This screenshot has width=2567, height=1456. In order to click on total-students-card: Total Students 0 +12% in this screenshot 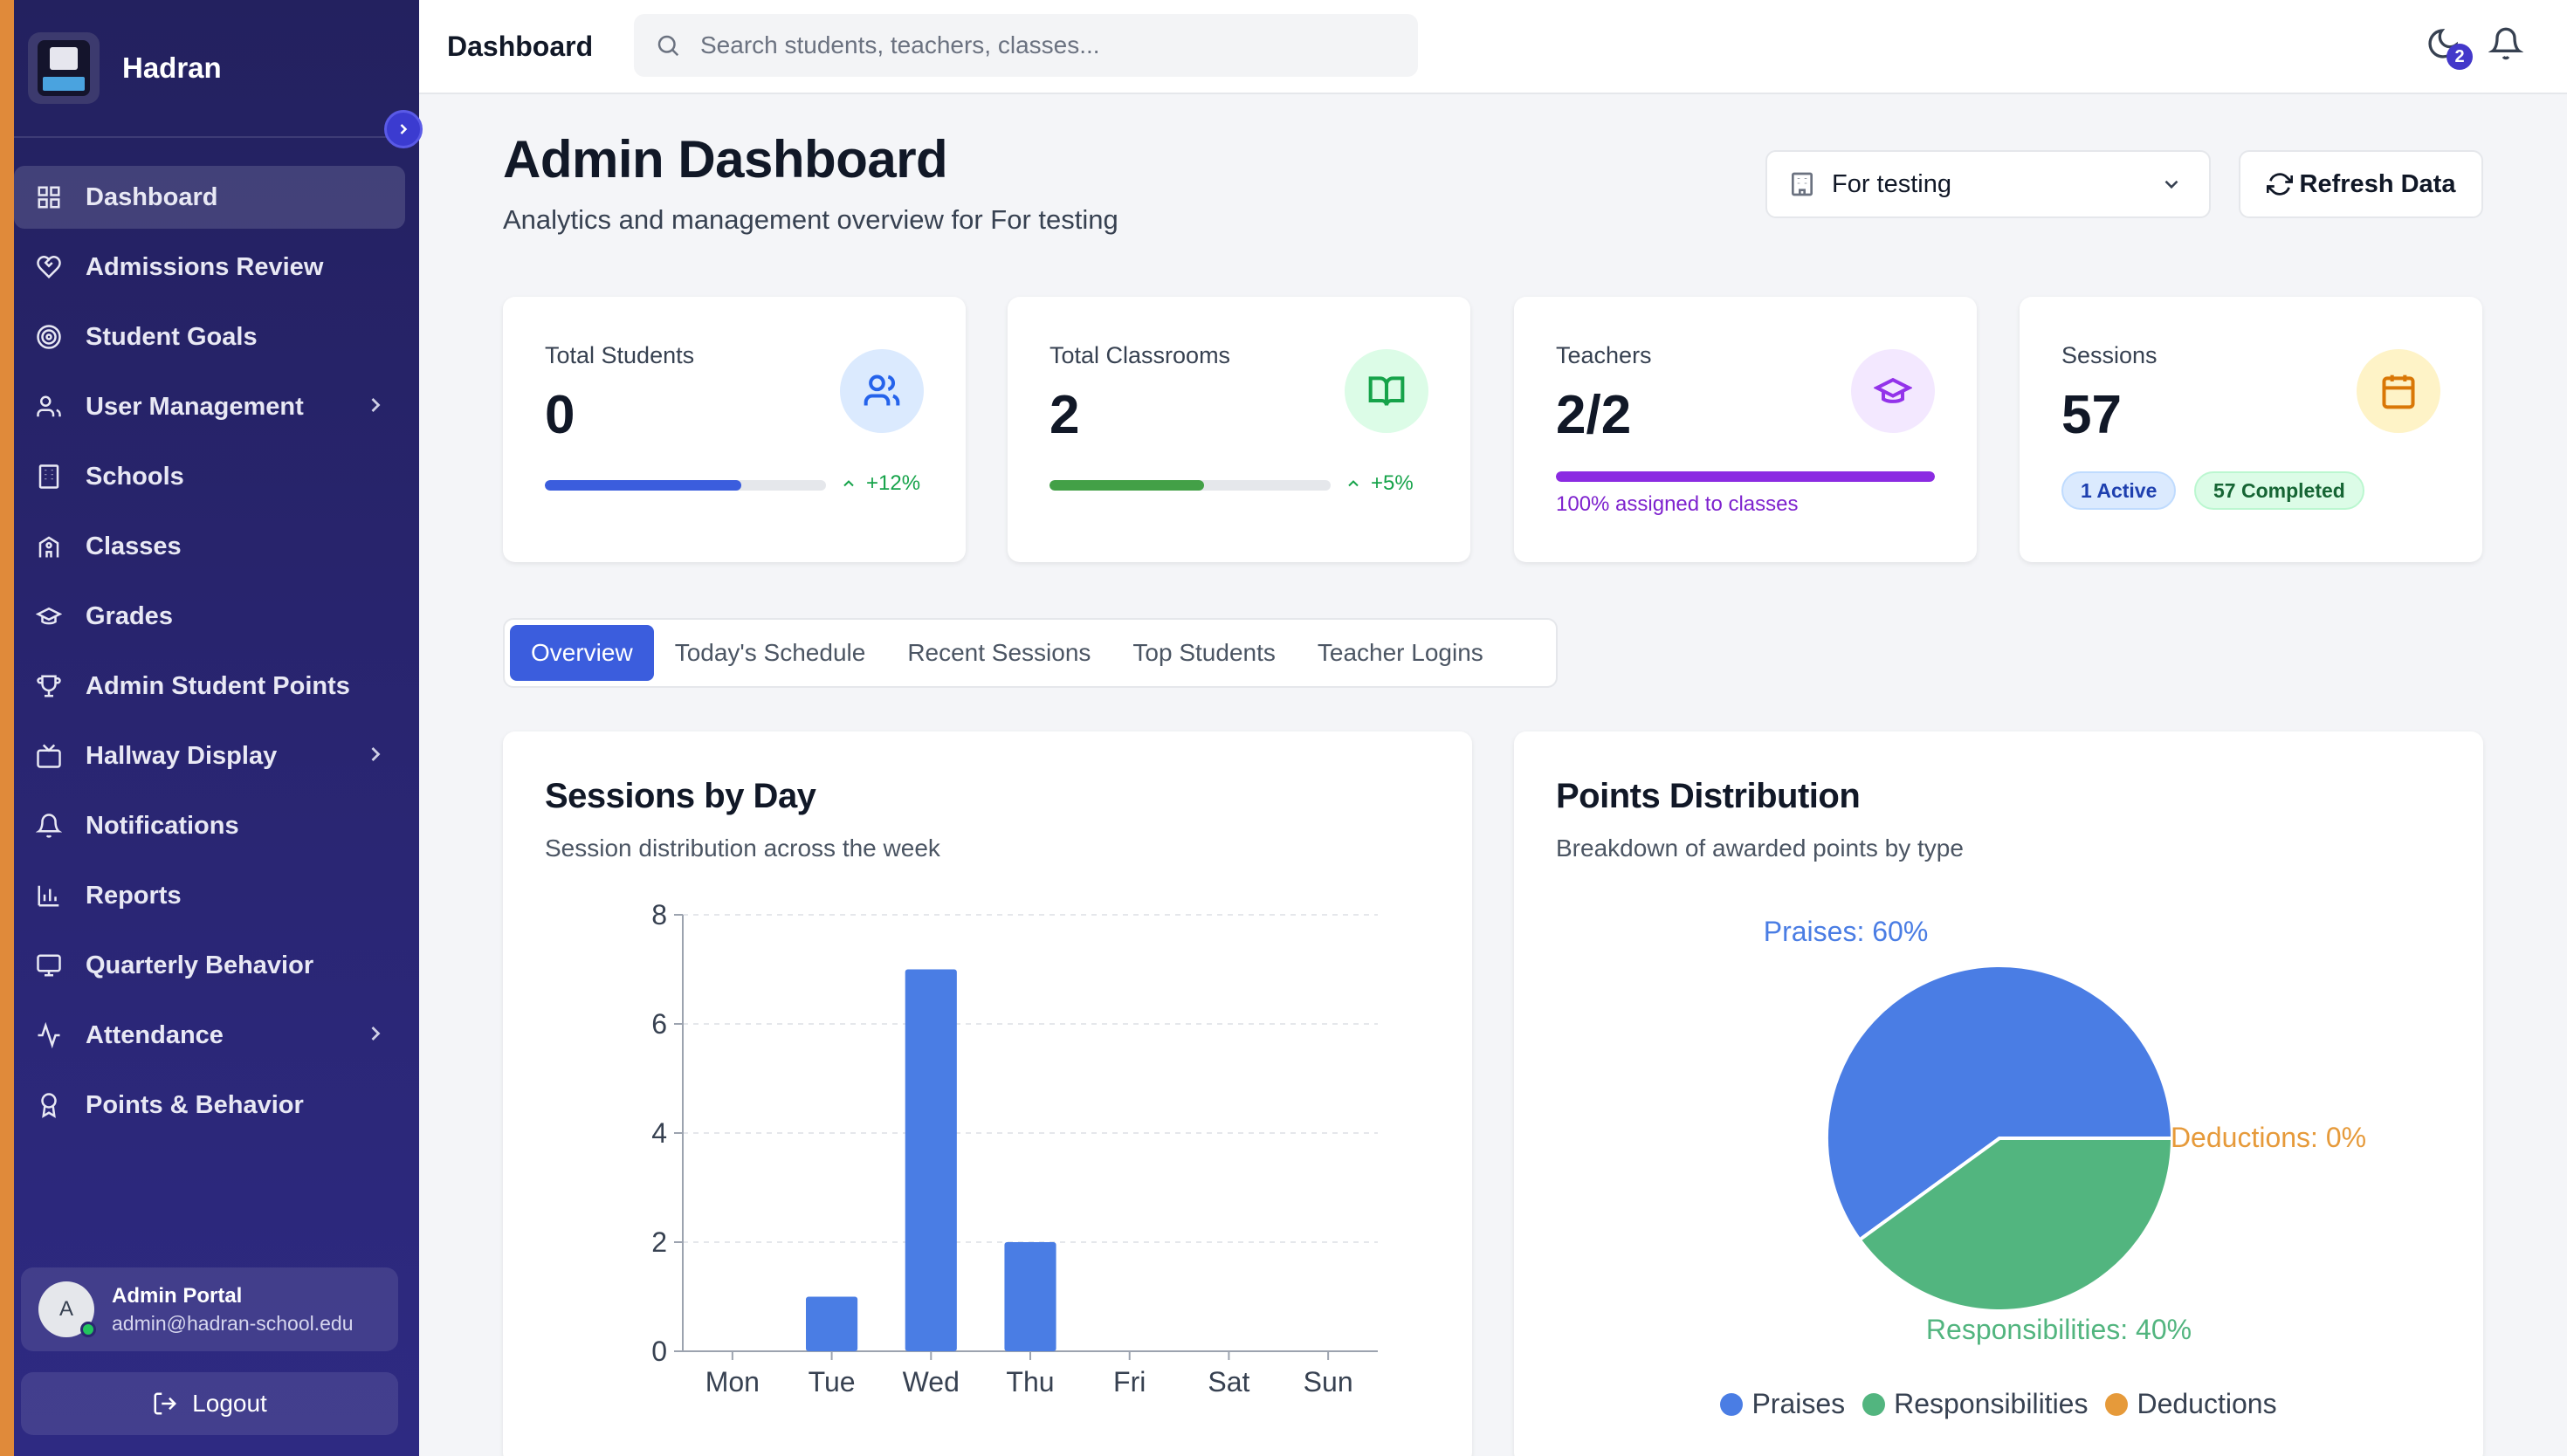, I will do `click(734, 429)`.